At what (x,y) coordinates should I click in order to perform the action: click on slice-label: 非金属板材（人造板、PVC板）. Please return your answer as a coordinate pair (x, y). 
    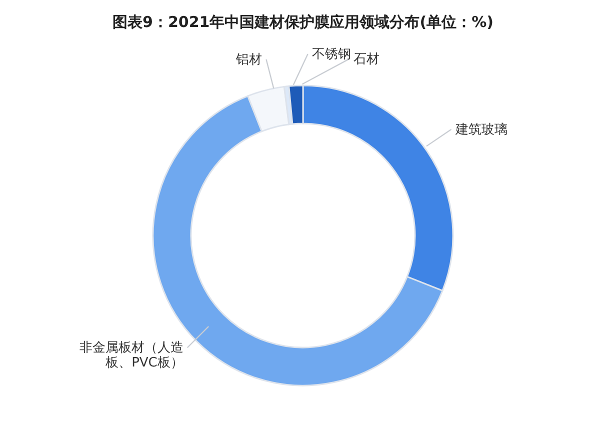
    Looking at the image, I should click on (131, 355).